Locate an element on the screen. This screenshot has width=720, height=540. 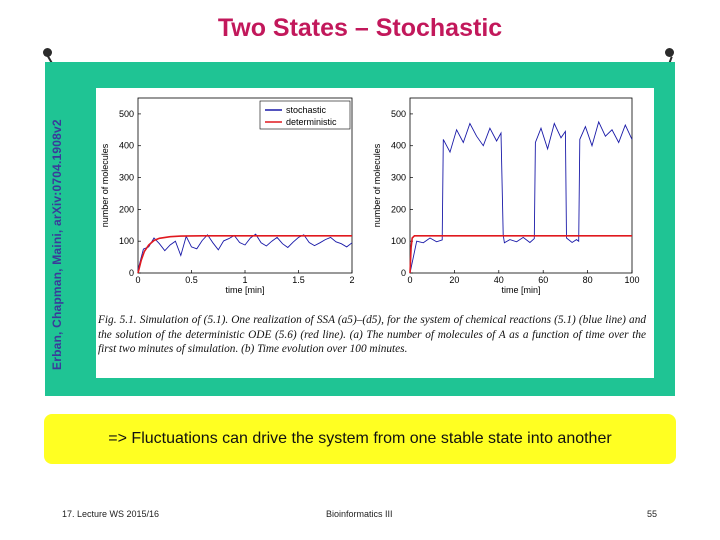
x-tick-label: 20 is located at coordinates (454, 280).